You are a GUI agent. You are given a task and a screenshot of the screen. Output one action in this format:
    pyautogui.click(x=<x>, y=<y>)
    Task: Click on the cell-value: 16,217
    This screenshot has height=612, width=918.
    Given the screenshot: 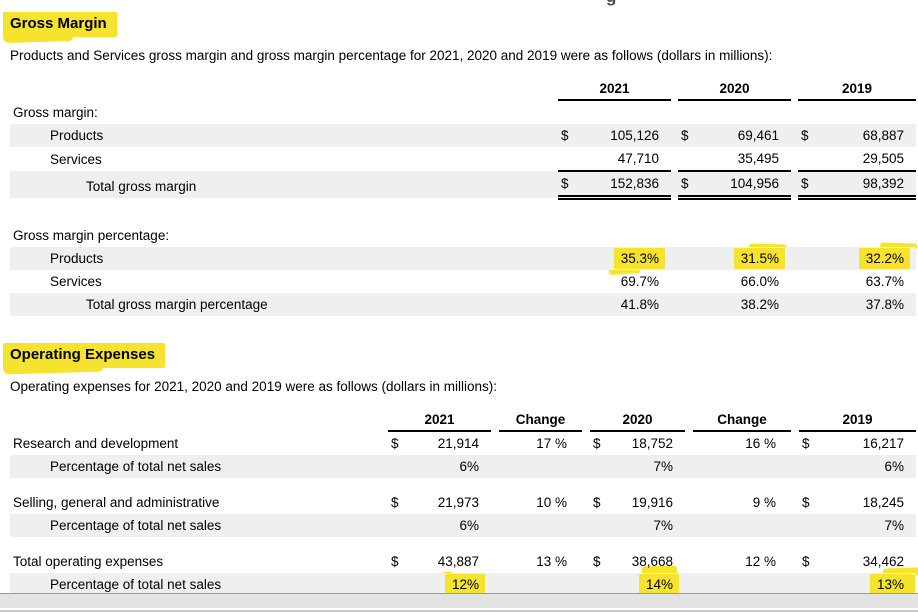 What is the action you would take?
    pyautogui.click(x=883, y=443)
    